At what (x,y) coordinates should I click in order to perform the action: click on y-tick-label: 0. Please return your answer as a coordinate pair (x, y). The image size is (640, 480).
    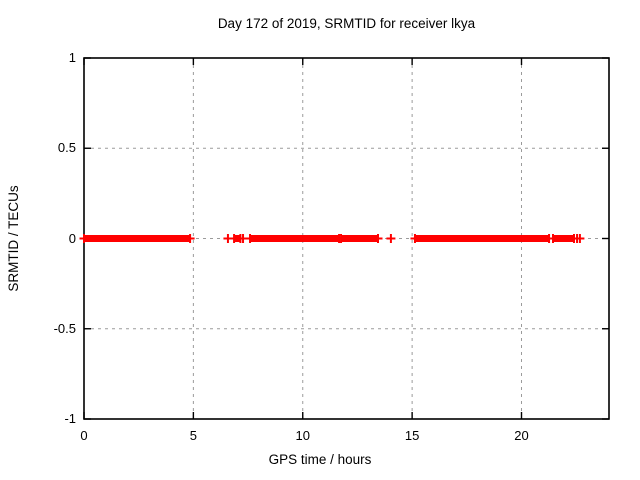
    Looking at the image, I should click on (72, 238).